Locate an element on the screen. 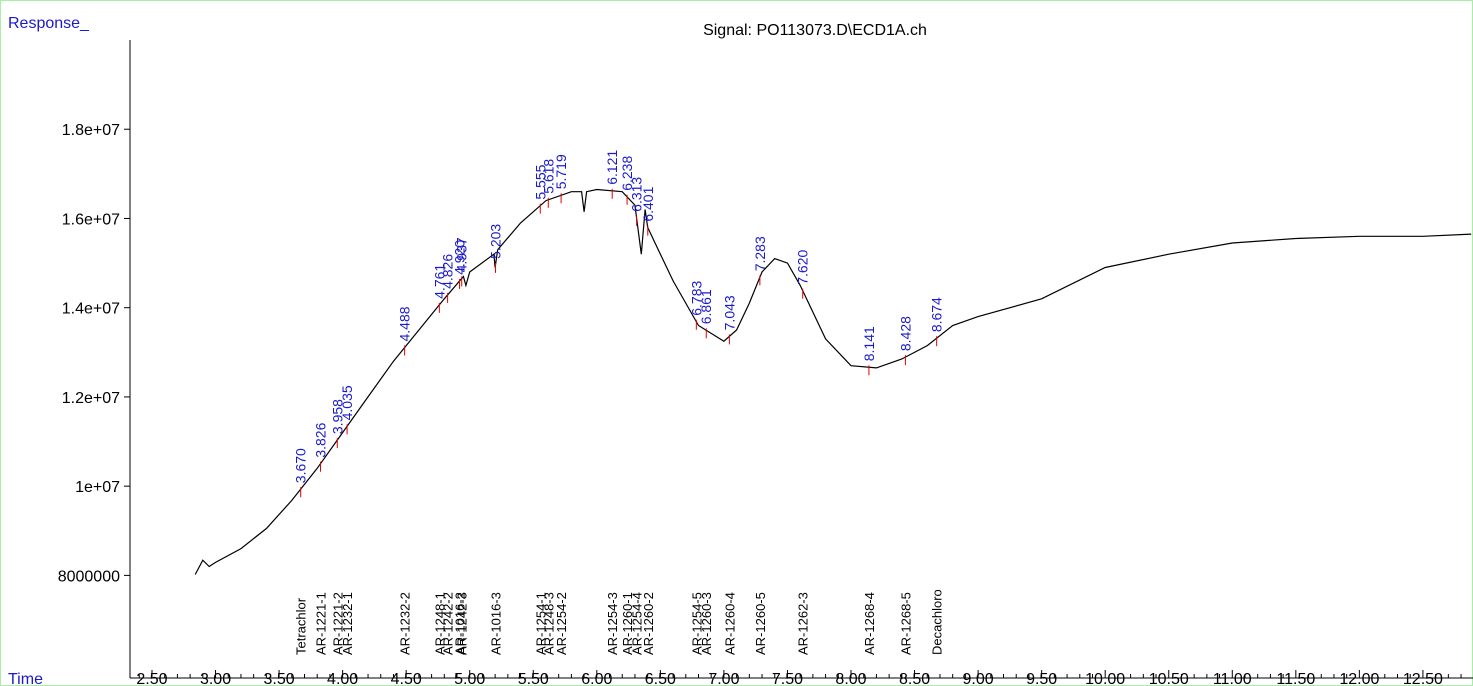 Image resolution: width=1473 pixels, height=686 pixels. x-tick-label: 11.50 is located at coordinates (1295, 678).